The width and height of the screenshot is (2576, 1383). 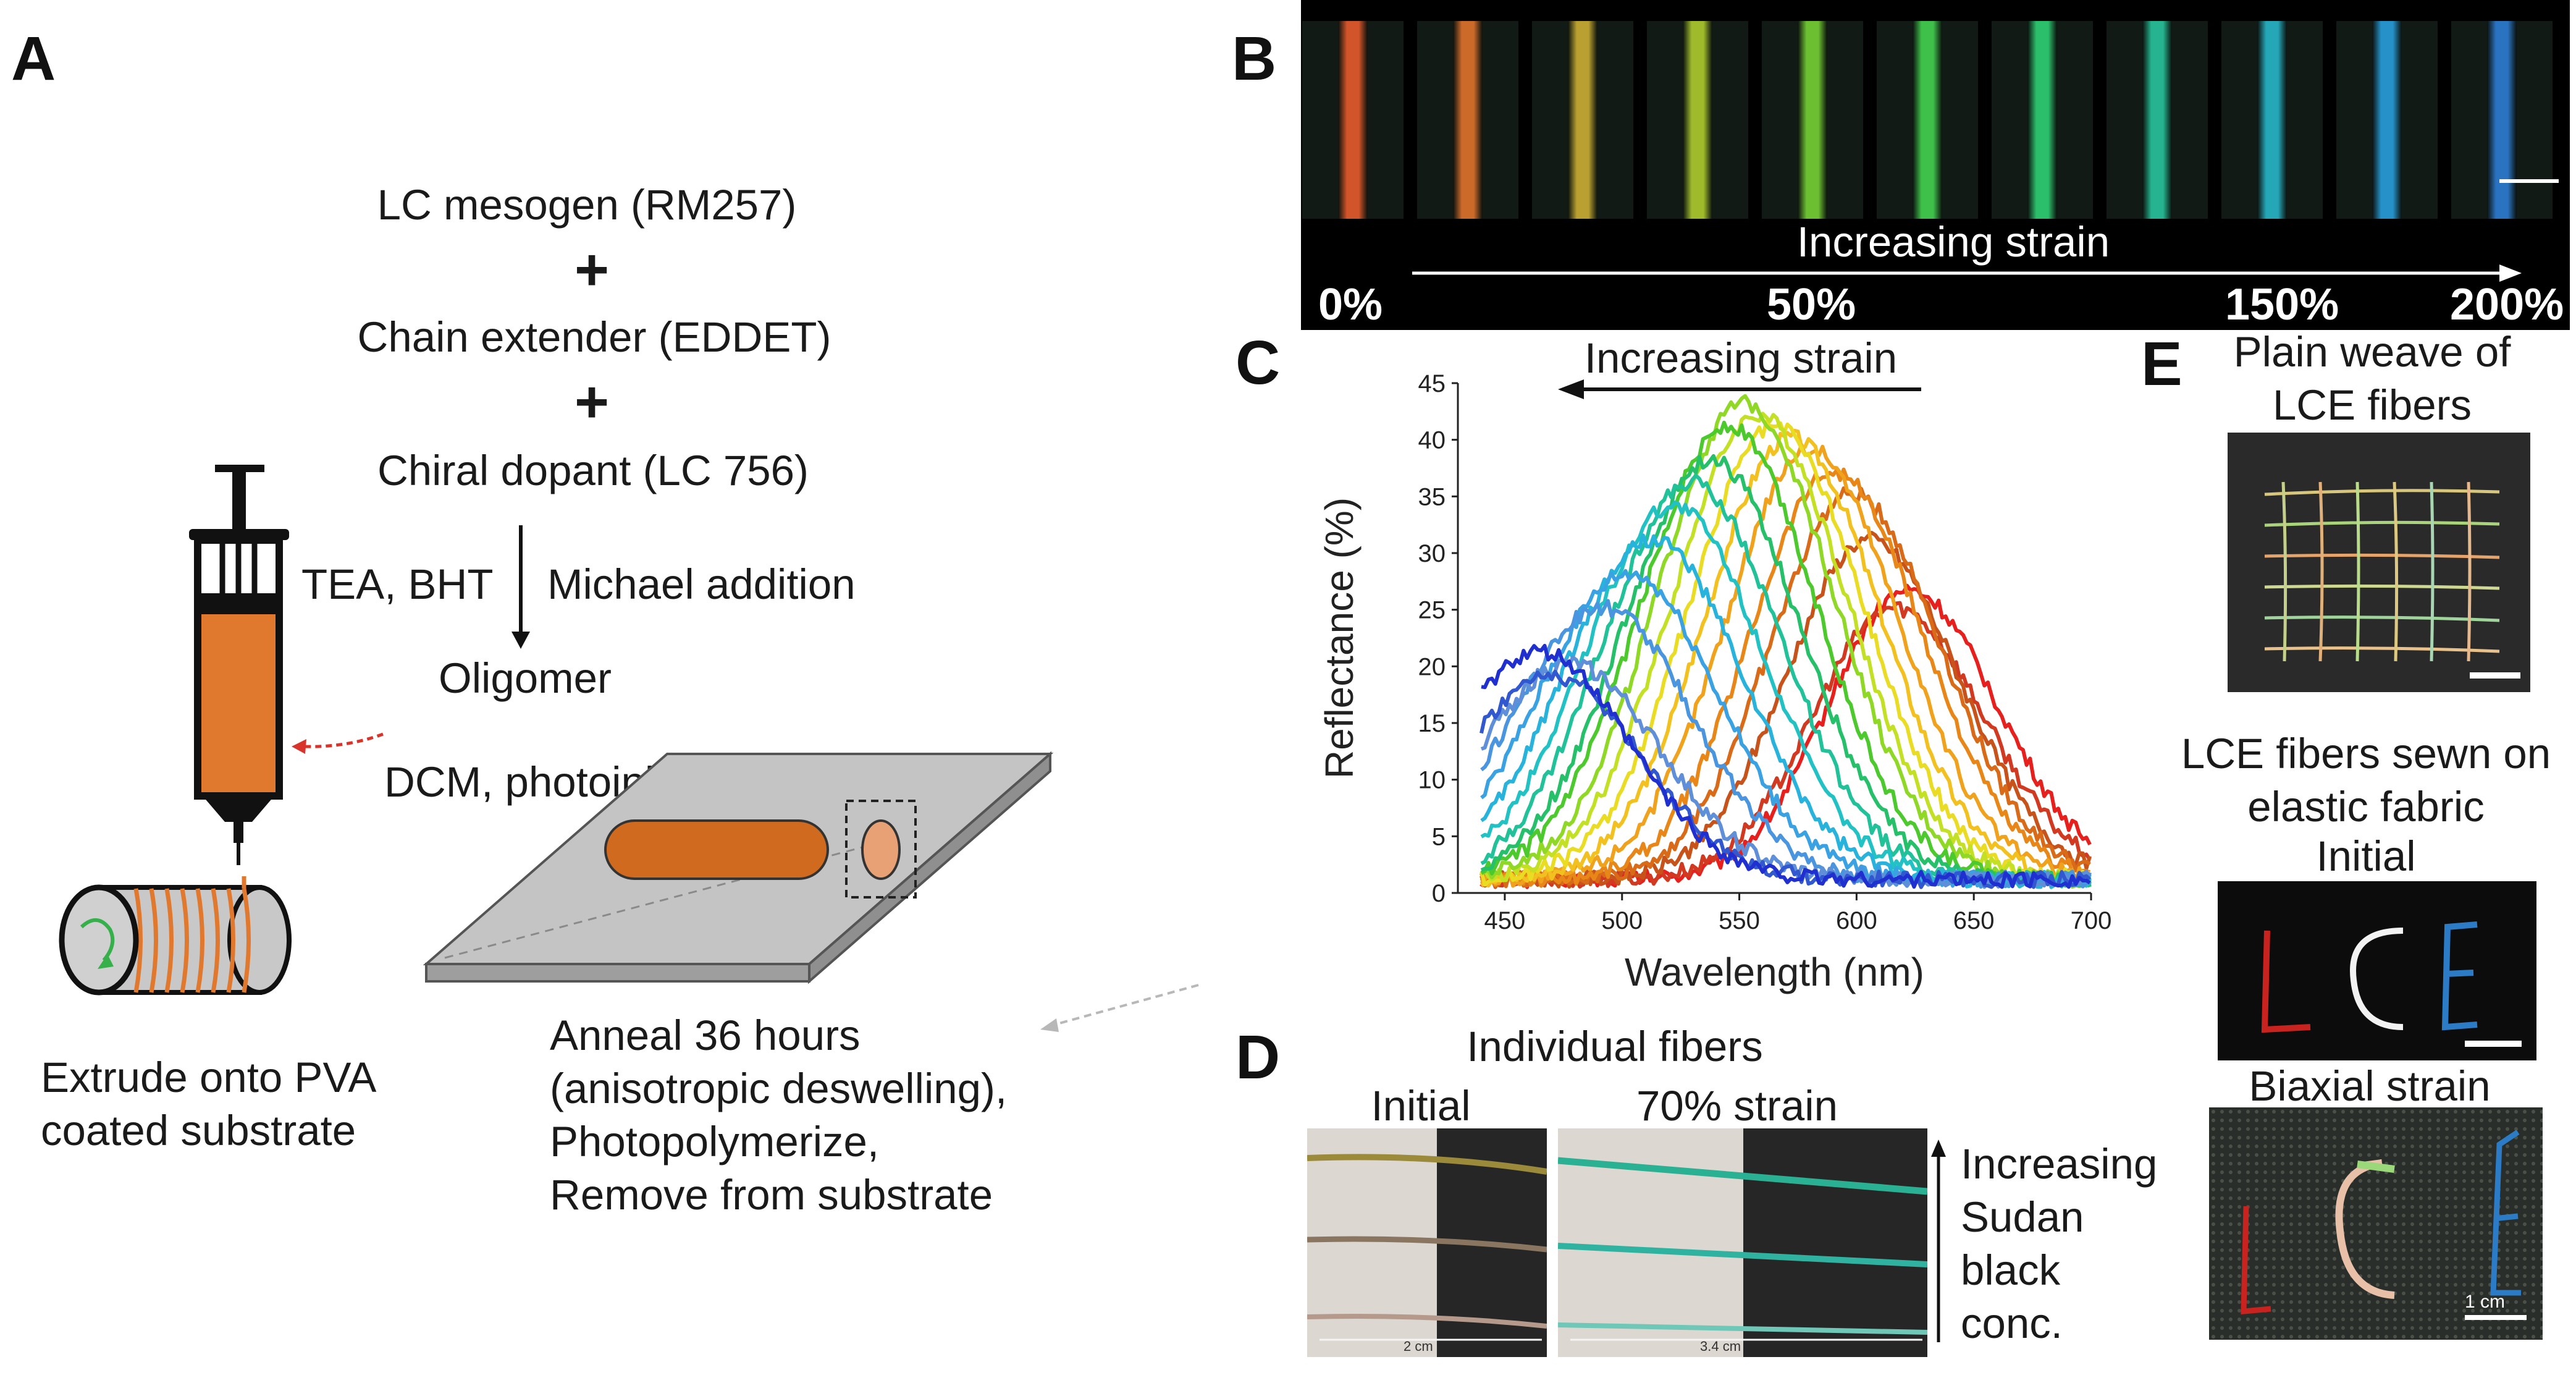 I want to click on weave-grid, so click(x=2379, y=562).